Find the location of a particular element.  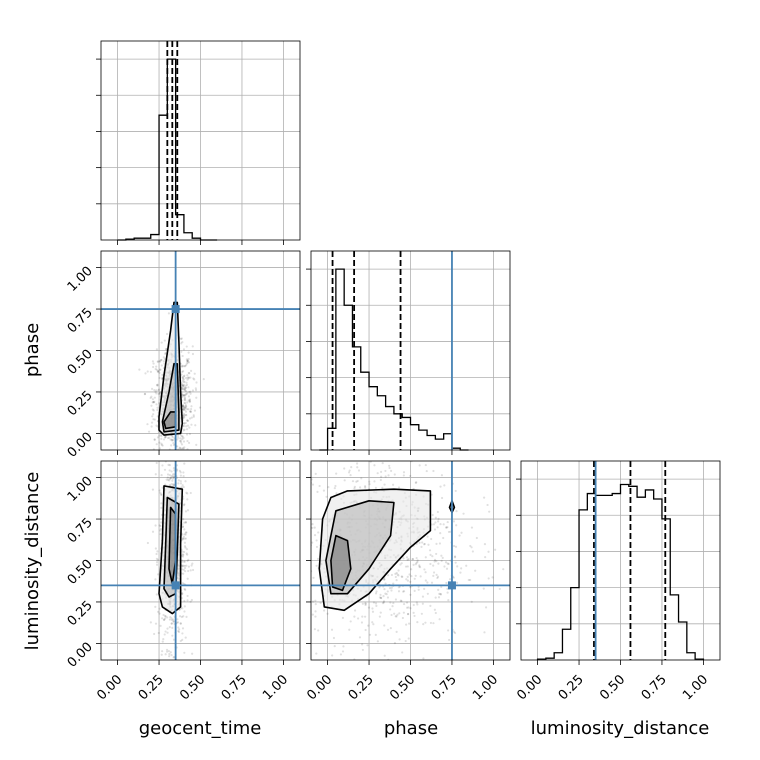

panel-border is located at coordinates (200, 140).